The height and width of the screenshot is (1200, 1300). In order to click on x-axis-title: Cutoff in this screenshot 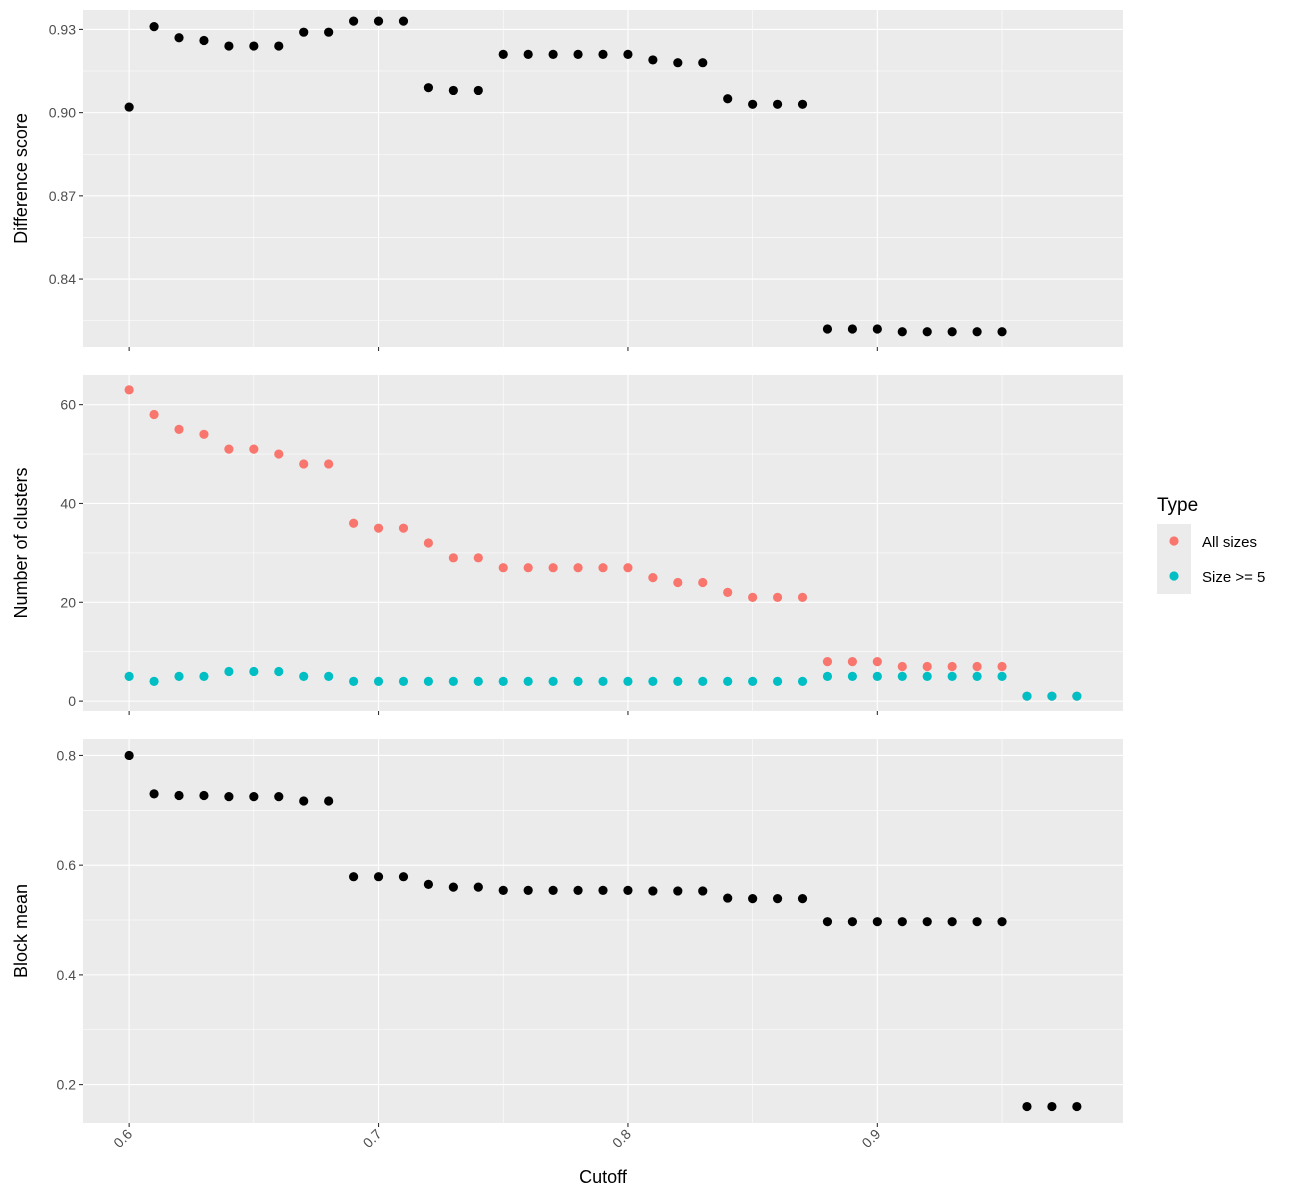, I will do `click(603, 1177)`.